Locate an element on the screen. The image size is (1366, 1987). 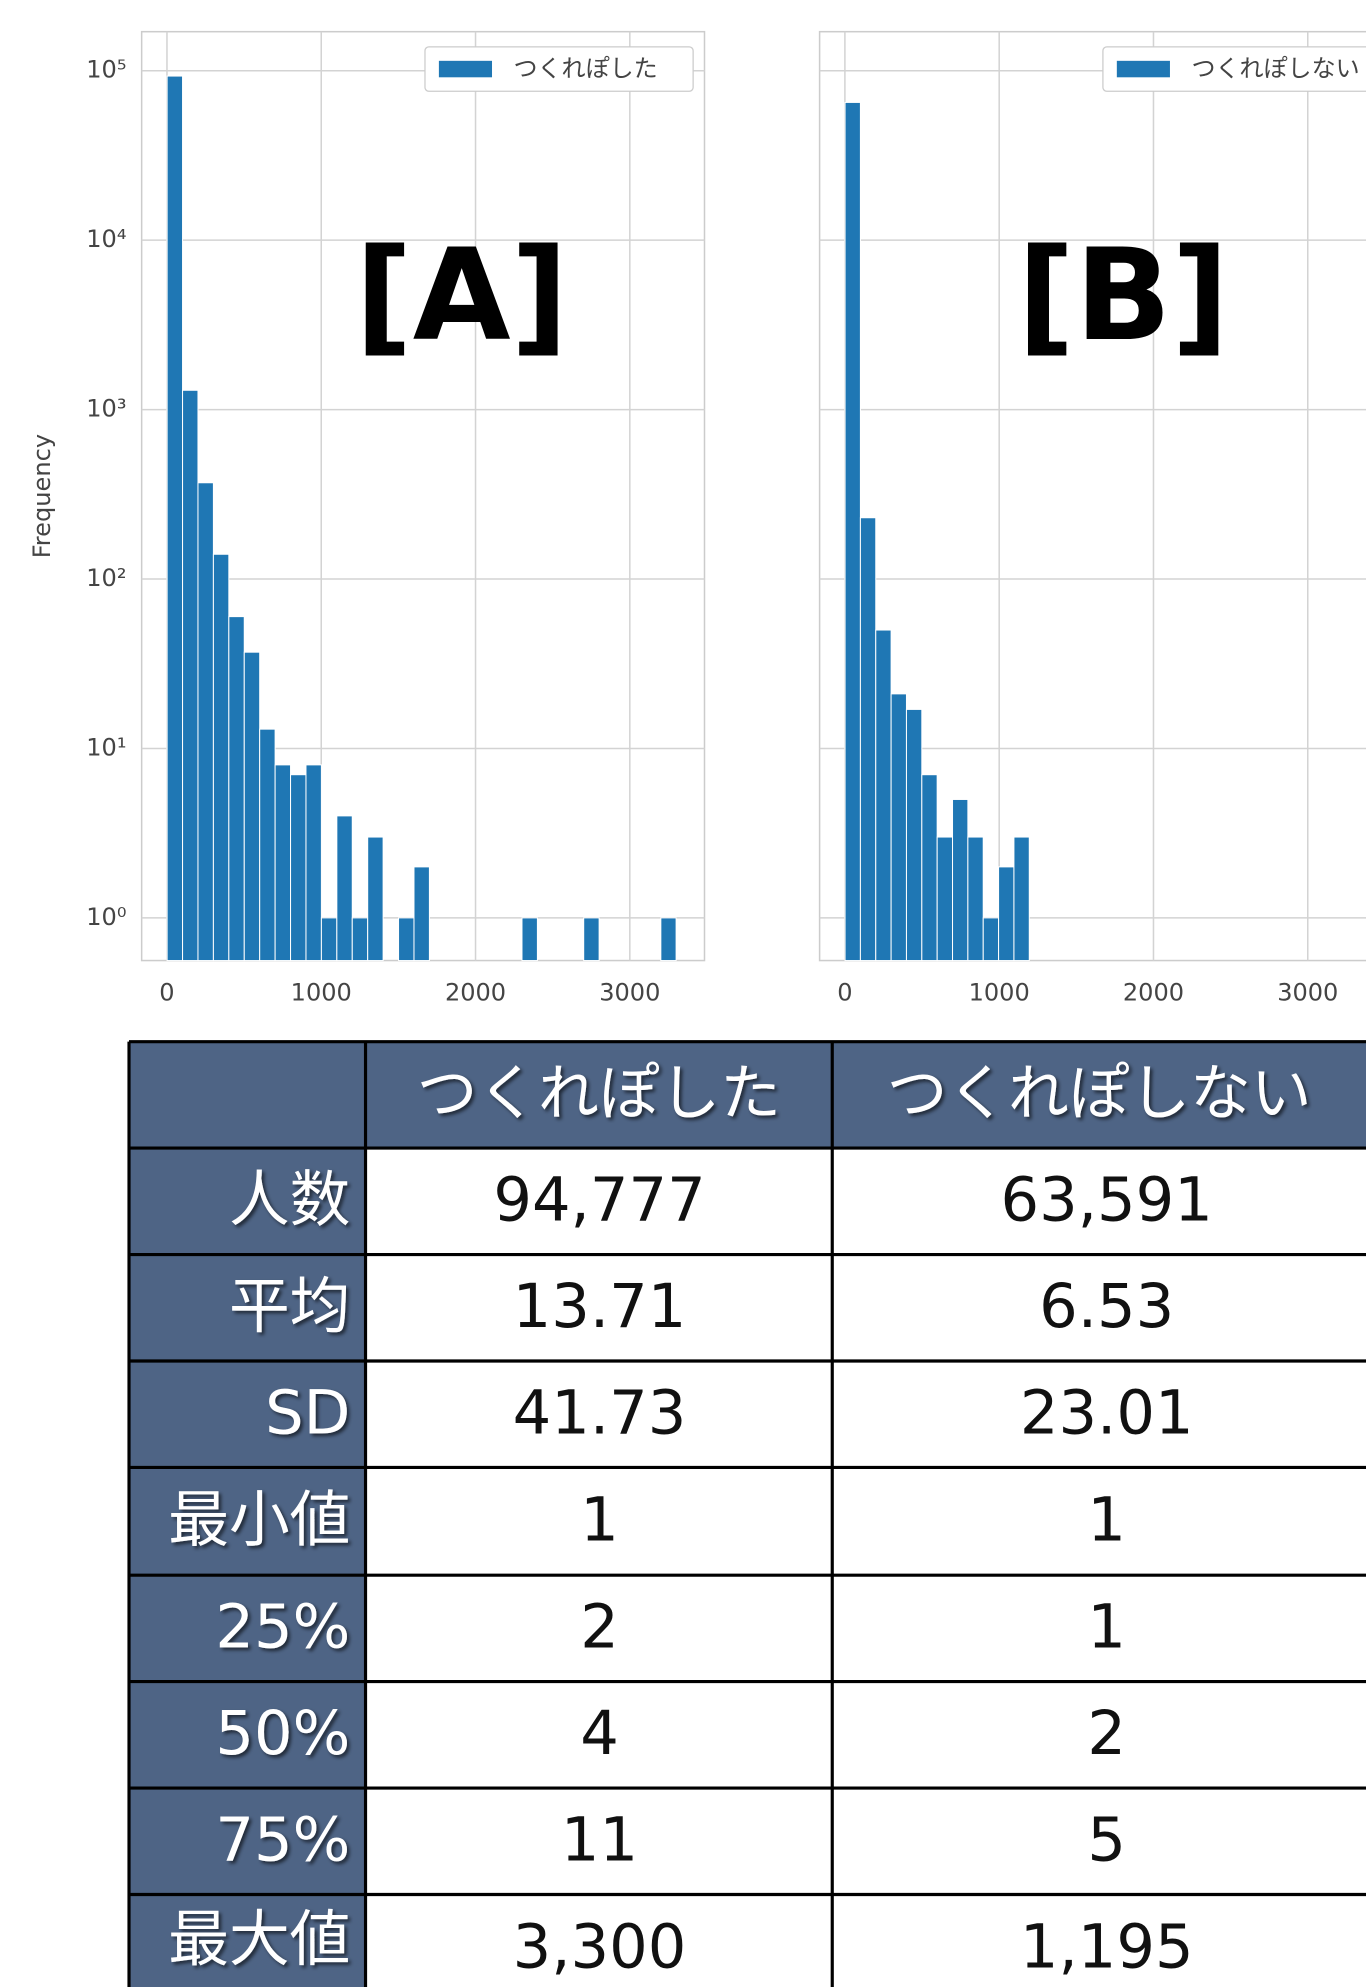
data-text: 3,300 is located at coordinates (600, 1947).